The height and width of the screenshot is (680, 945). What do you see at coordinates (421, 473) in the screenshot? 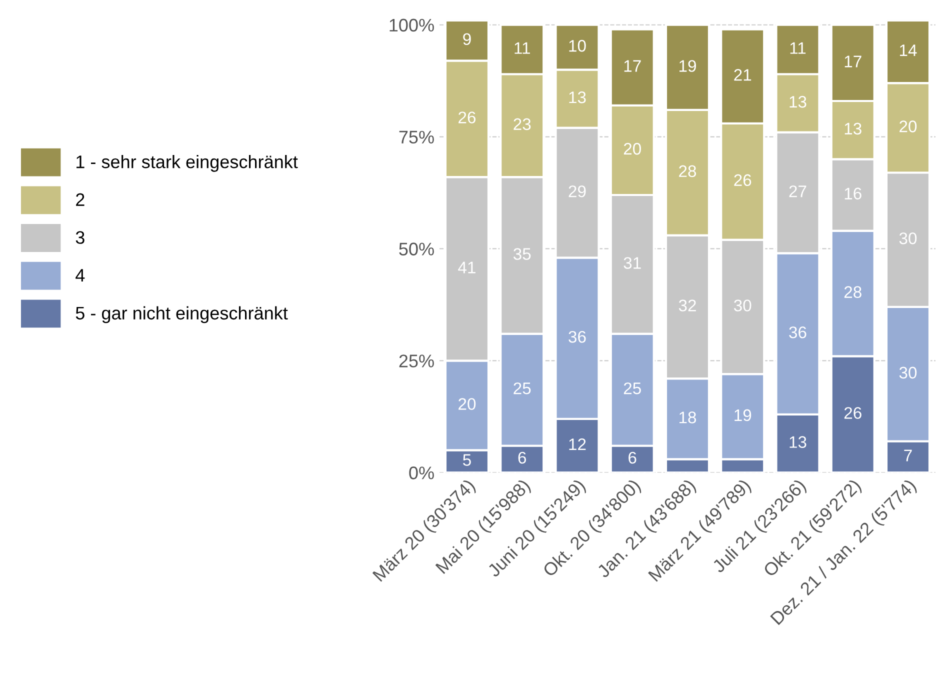
I see `y-tick-label: 0%` at bounding box center [421, 473].